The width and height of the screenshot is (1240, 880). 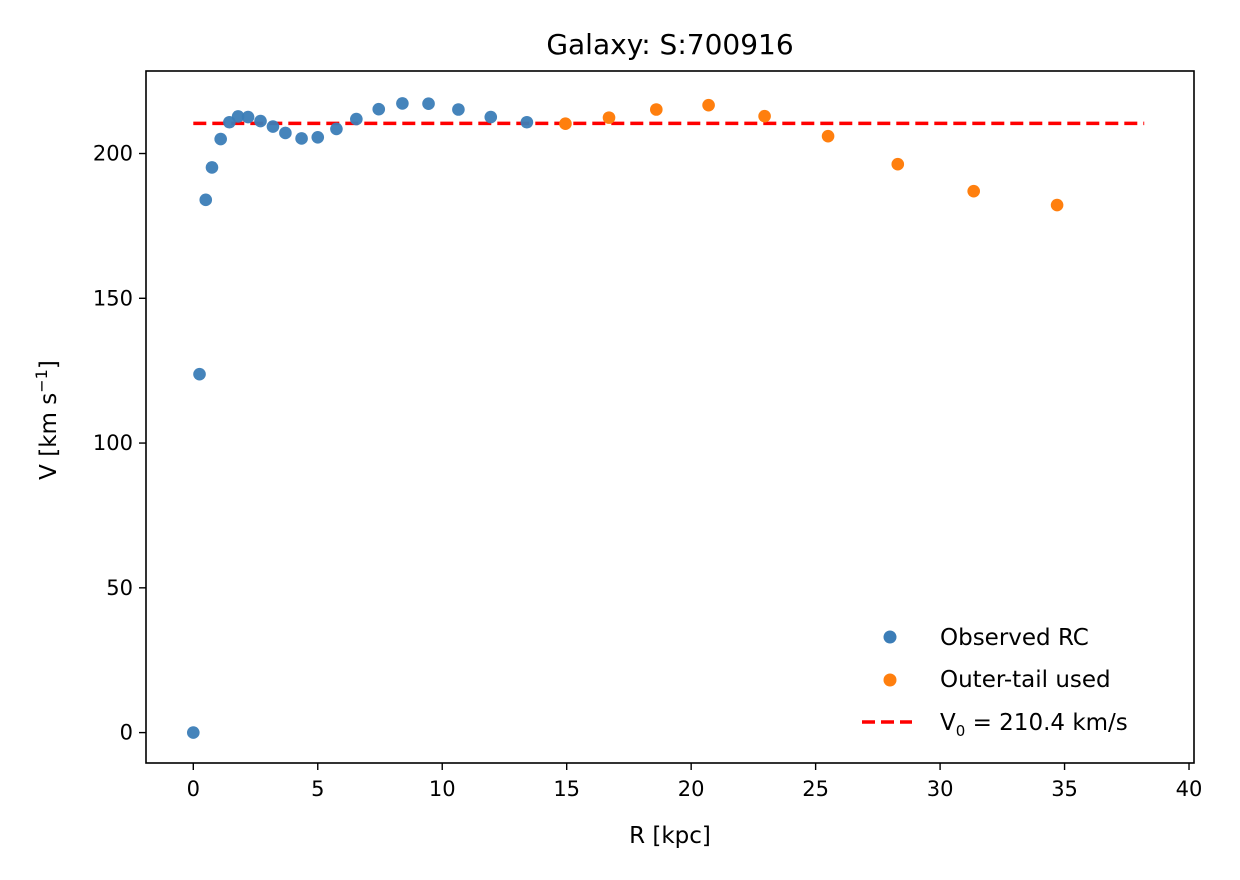 I want to click on x-tick-label: 15, so click(x=566, y=789).